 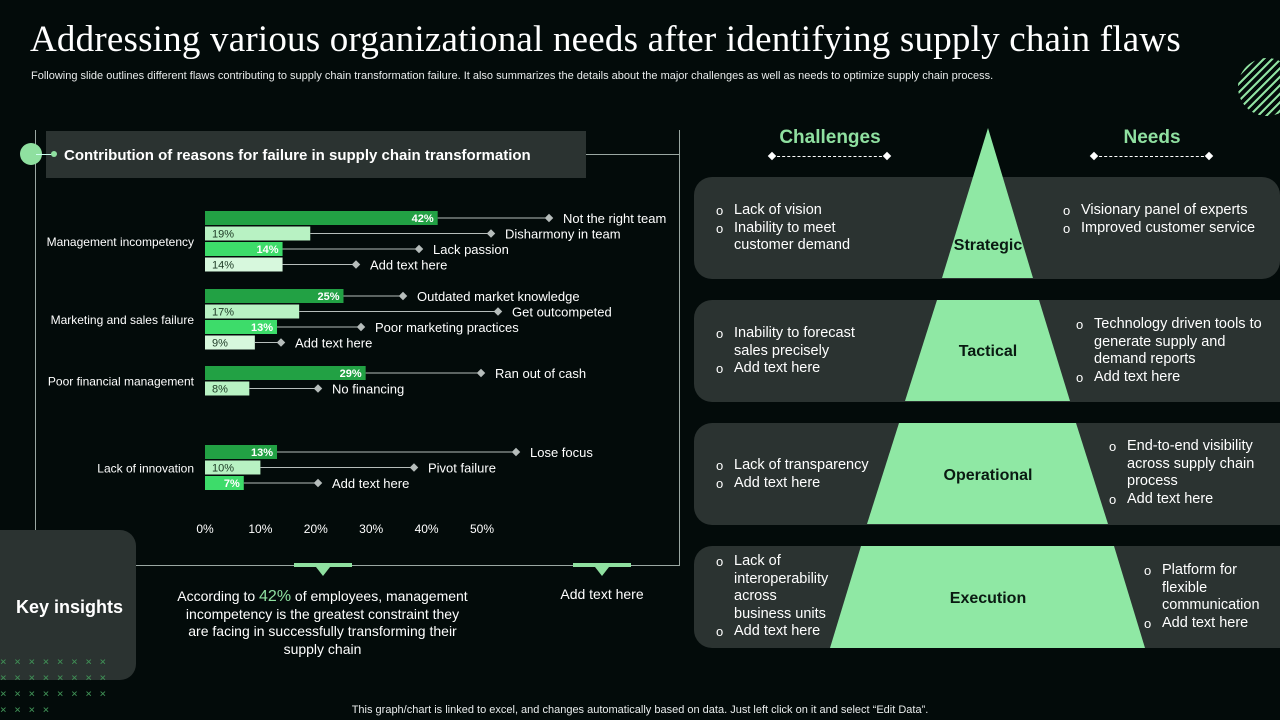 What do you see at coordinates (1163, 211) in the screenshot?
I see `list-item: Visionary panel of experts` at bounding box center [1163, 211].